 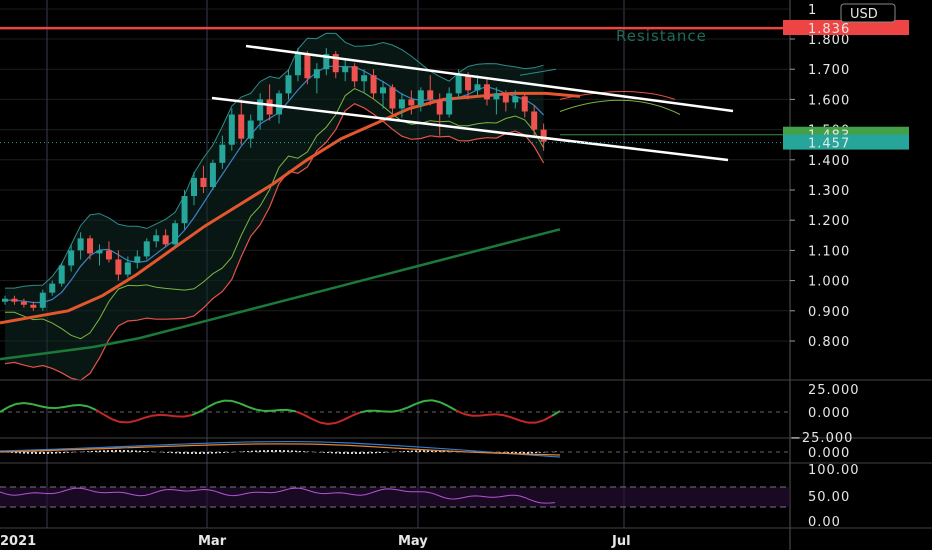 What do you see at coordinates (864, 14) in the screenshot?
I see `currency-button: USD` at bounding box center [864, 14].